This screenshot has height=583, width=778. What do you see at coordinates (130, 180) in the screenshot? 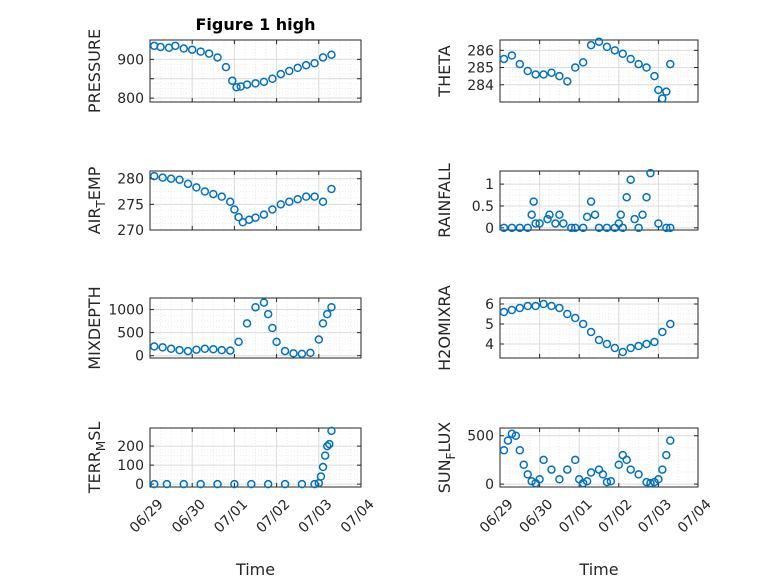
I see `y-tick-label: 280` at bounding box center [130, 180].